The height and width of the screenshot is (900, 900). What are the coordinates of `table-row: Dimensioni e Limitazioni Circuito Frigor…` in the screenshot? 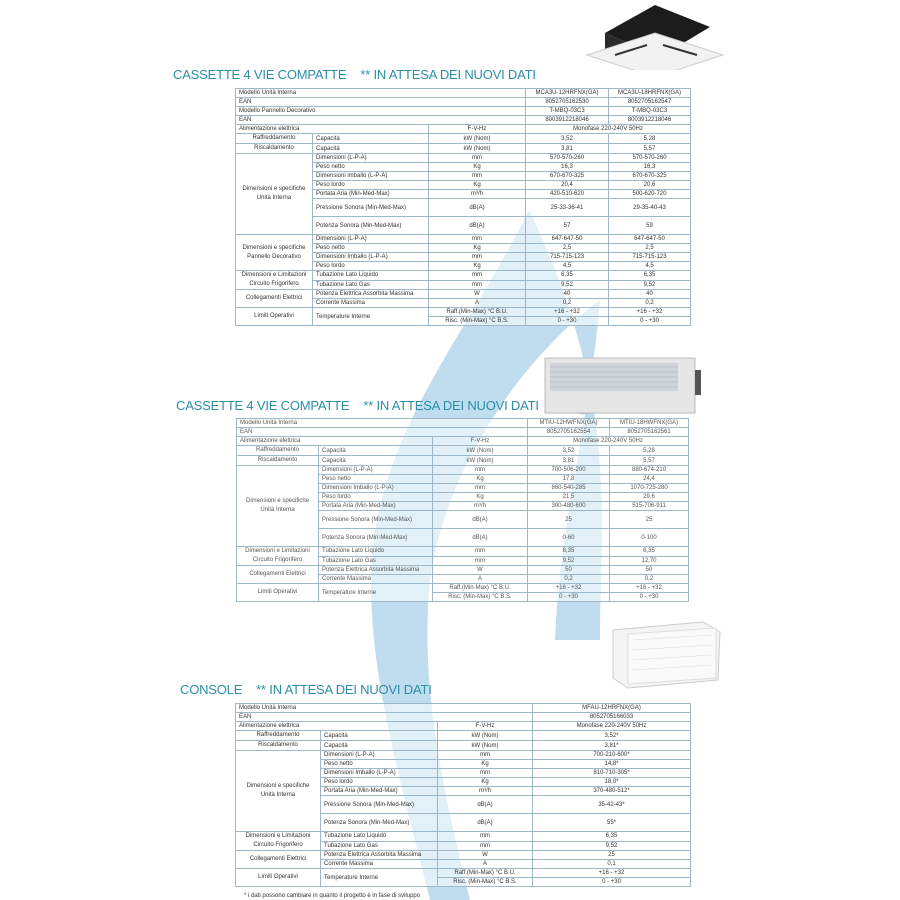 It's located at (463, 556).